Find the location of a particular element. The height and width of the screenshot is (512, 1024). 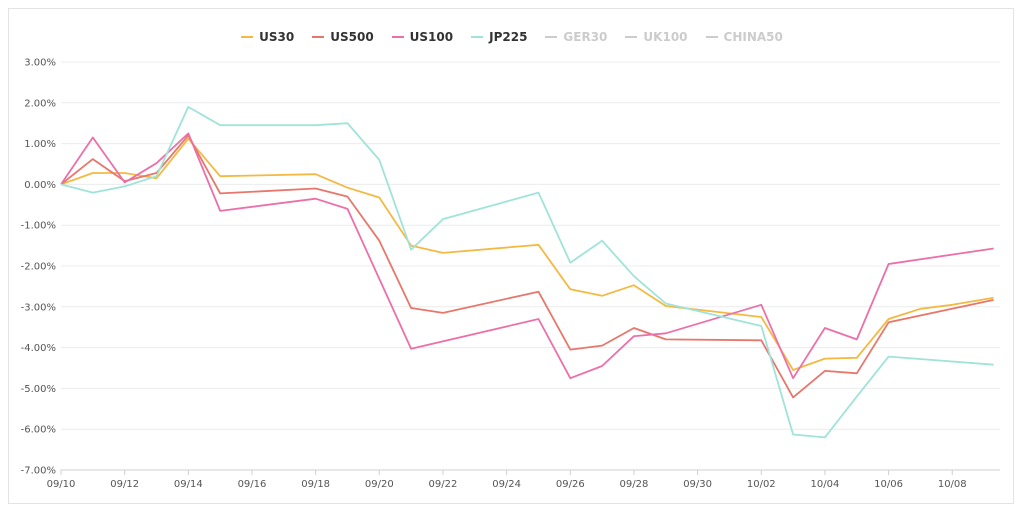

legend-item-us100: US100 is located at coordinates (422, 37).